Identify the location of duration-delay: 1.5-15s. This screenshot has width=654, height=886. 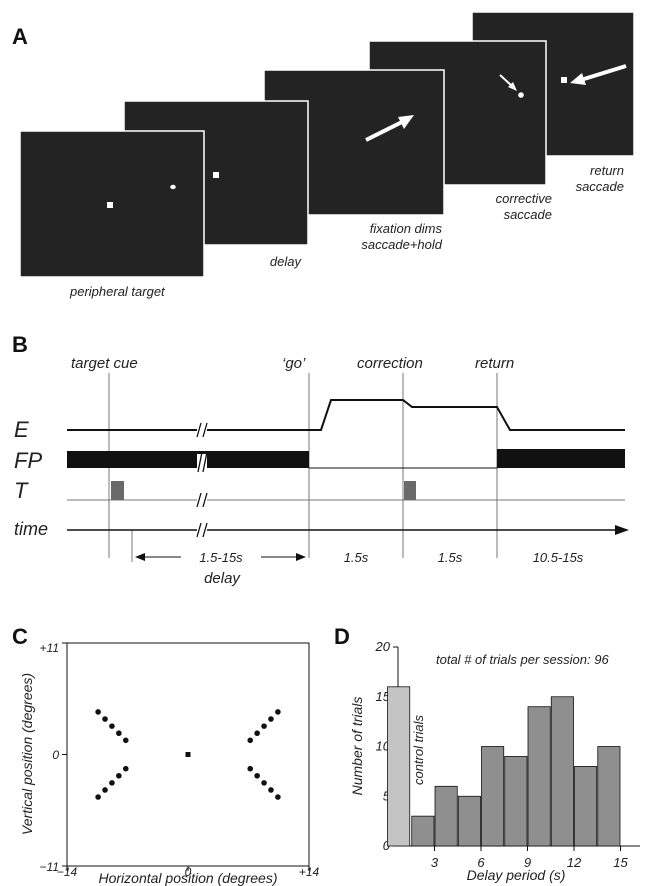
(221, 557).